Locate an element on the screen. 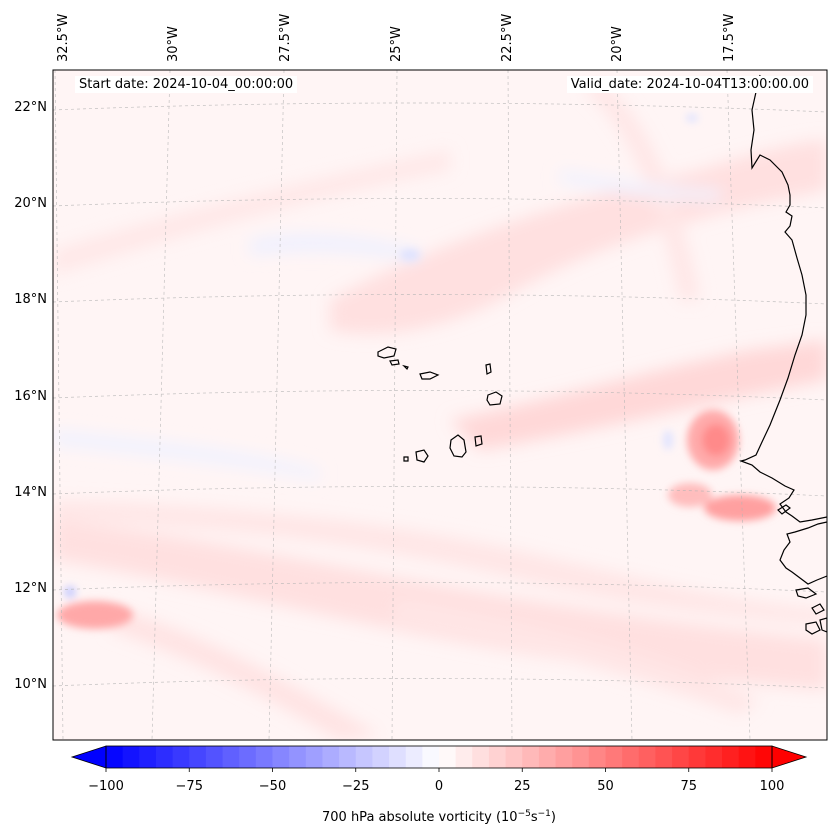 This screenshot has height=839, width=837. latitude-labels: 22°N 20°N 18°N 16°N 14°N 12°N 10°N is located at coordinates (30, 396).